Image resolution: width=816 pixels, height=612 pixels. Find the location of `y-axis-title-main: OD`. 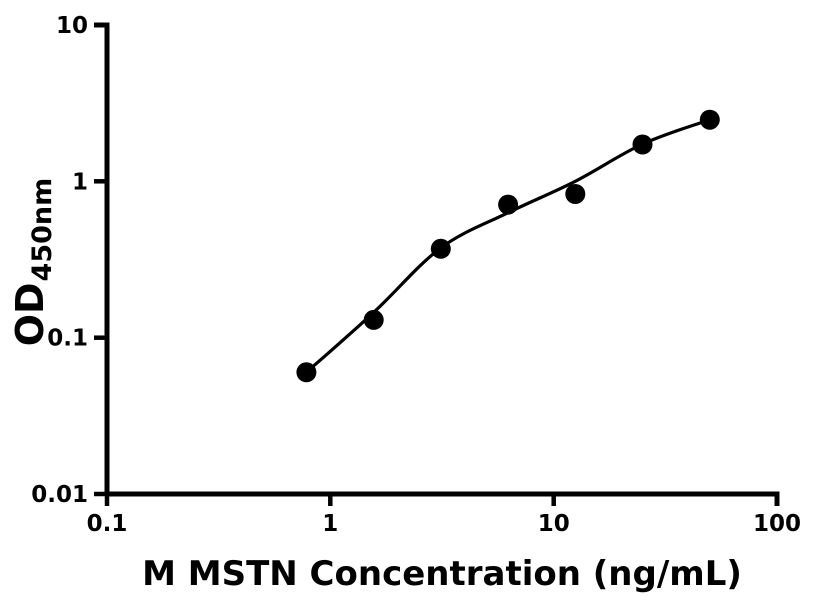

y-axis-title-main: OD is located at coordinates (30, 314).